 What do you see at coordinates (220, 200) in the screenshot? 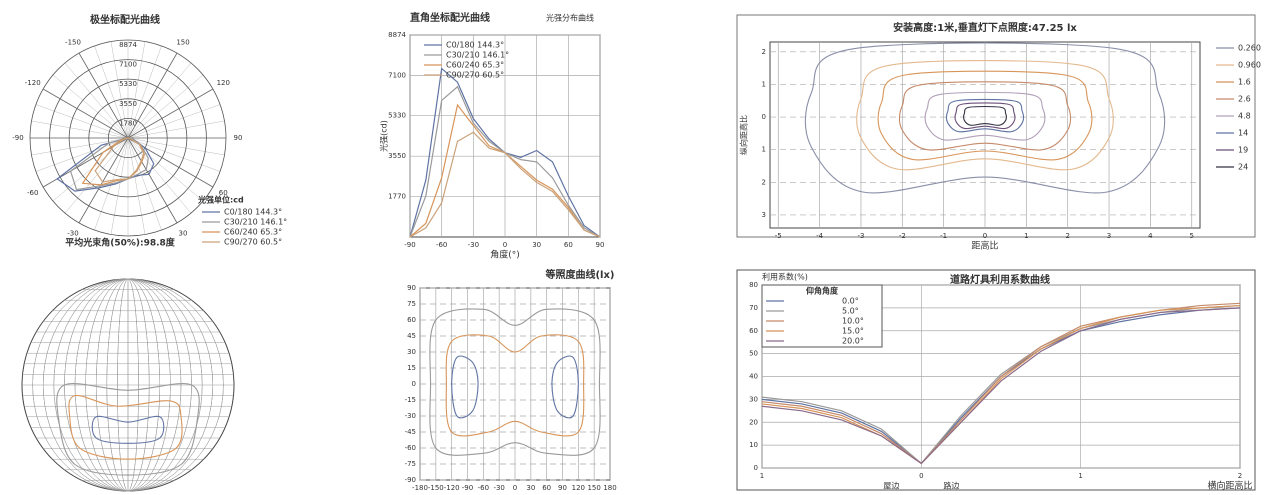
I see `legend-title: 光强单位:cd` at bounding box center [220, 200].